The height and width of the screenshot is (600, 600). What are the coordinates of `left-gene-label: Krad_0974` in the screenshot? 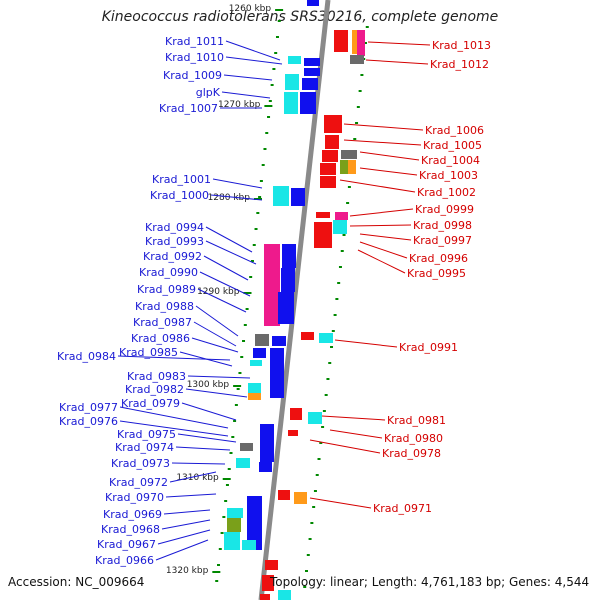 It's located at (144, 447).